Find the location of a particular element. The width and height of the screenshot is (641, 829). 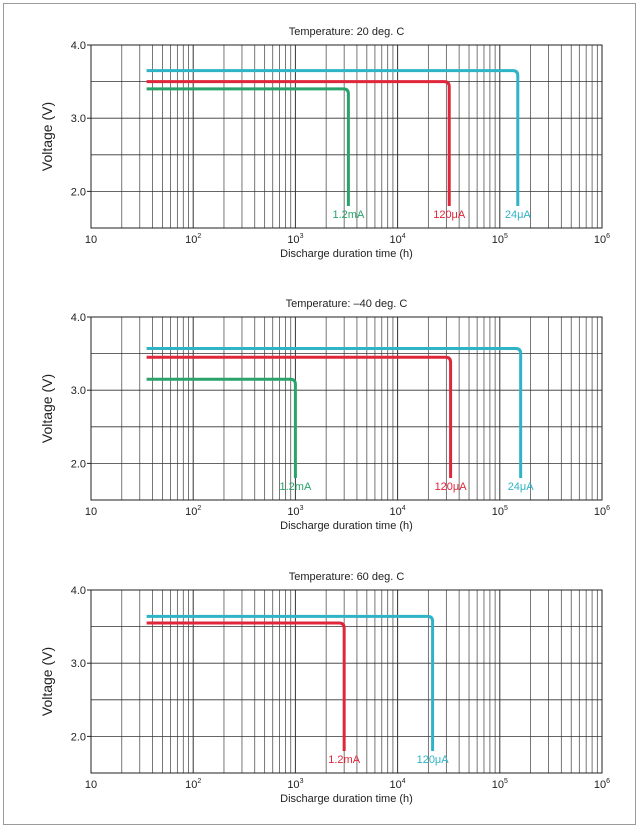

chart-title: Temperature: 60 deg. C is located at coordinates (347, 577).